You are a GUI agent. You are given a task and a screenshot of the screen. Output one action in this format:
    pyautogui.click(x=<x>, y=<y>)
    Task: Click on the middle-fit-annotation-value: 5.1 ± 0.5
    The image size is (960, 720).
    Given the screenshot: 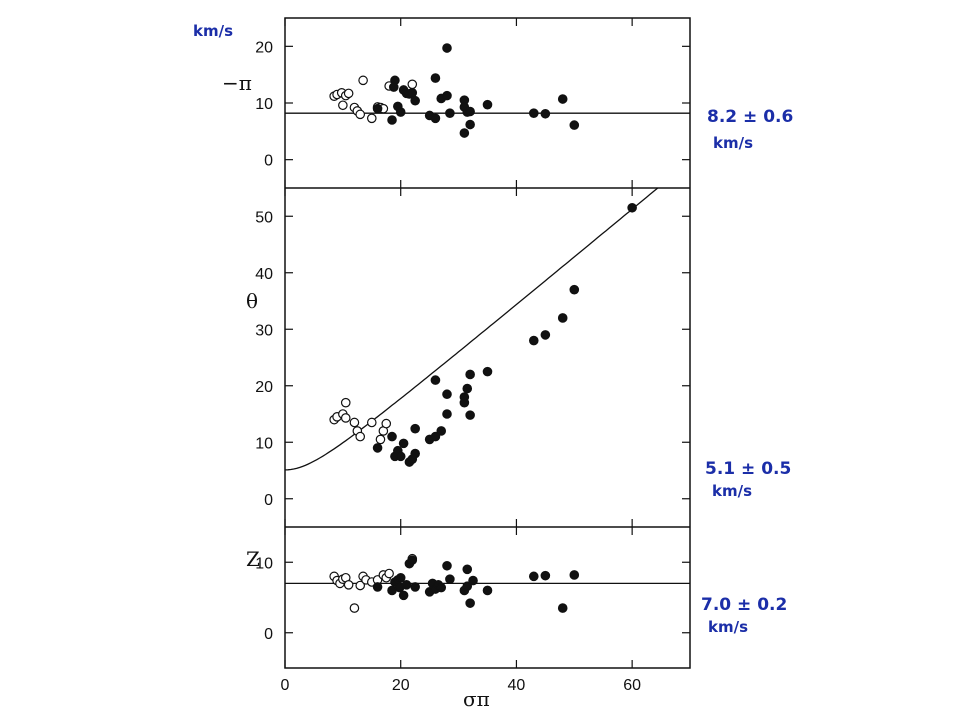 What is the action you would take?
    pyautogui.click(x=748, y=469)
    